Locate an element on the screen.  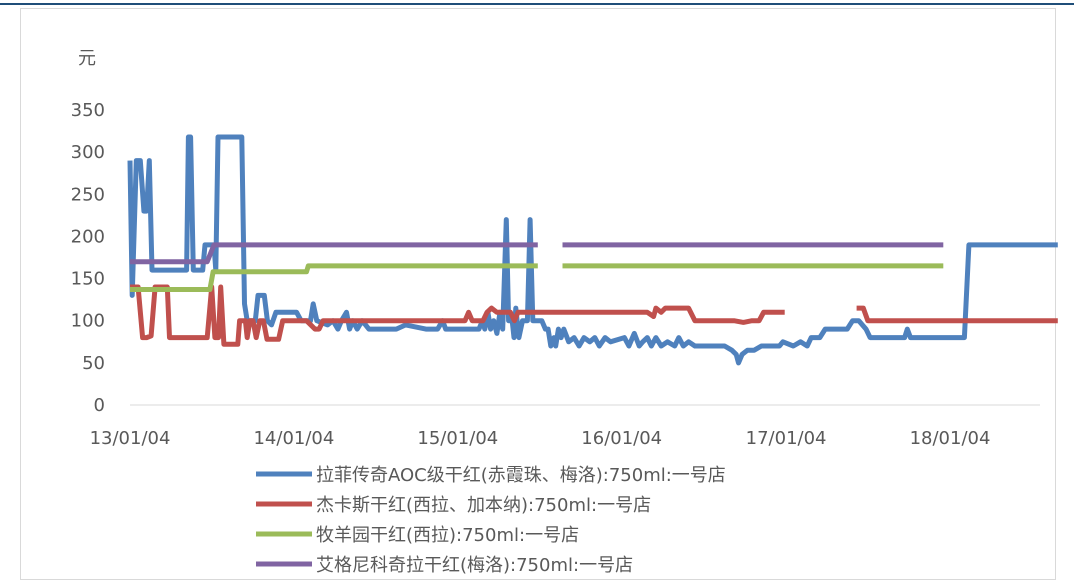
legend-label: 艾格尼科奇拉干红(梅洛):750ml:一号店 is located at coordinates (474, 565).